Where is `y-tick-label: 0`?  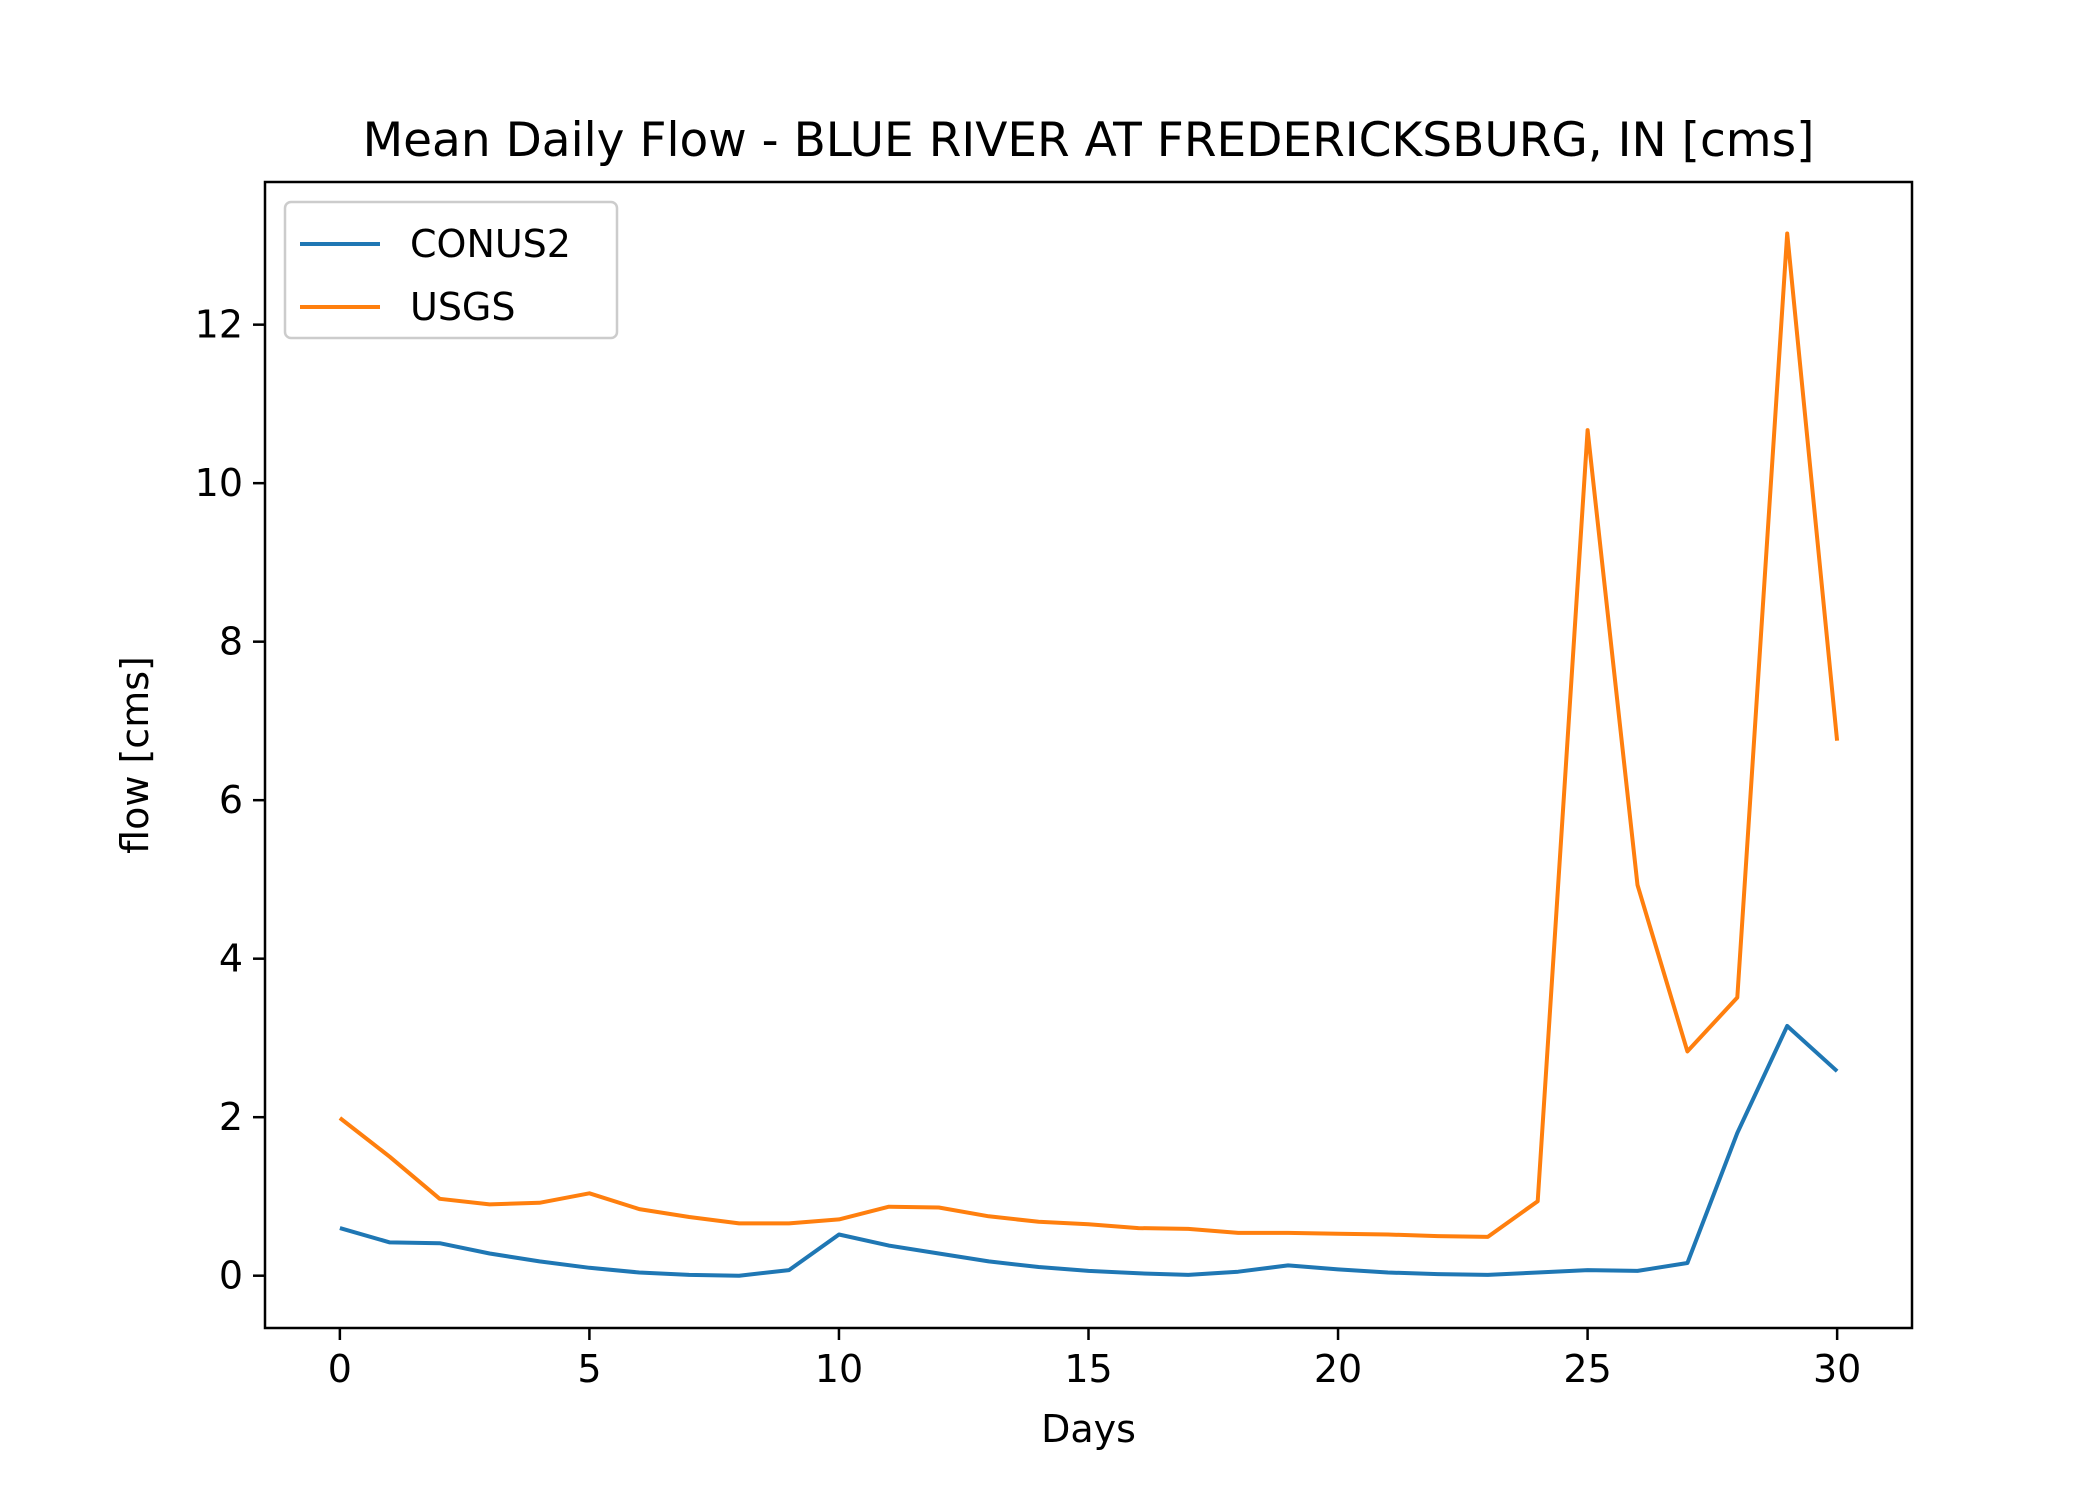 y-tick-label: 0 is located at coordinates (231, 1276).